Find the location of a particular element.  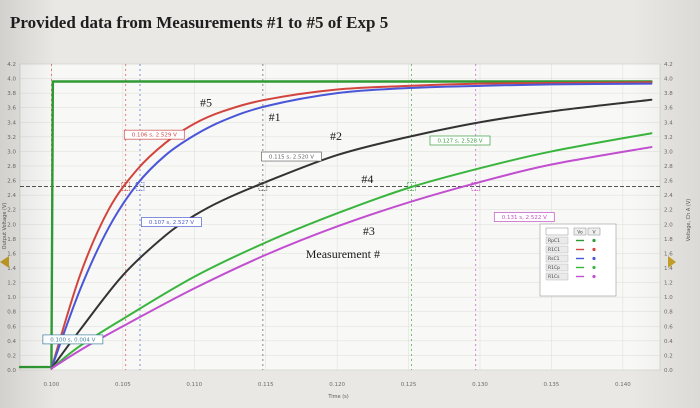

y-tick-right: 3.4 is located at coordinates (668, 123).